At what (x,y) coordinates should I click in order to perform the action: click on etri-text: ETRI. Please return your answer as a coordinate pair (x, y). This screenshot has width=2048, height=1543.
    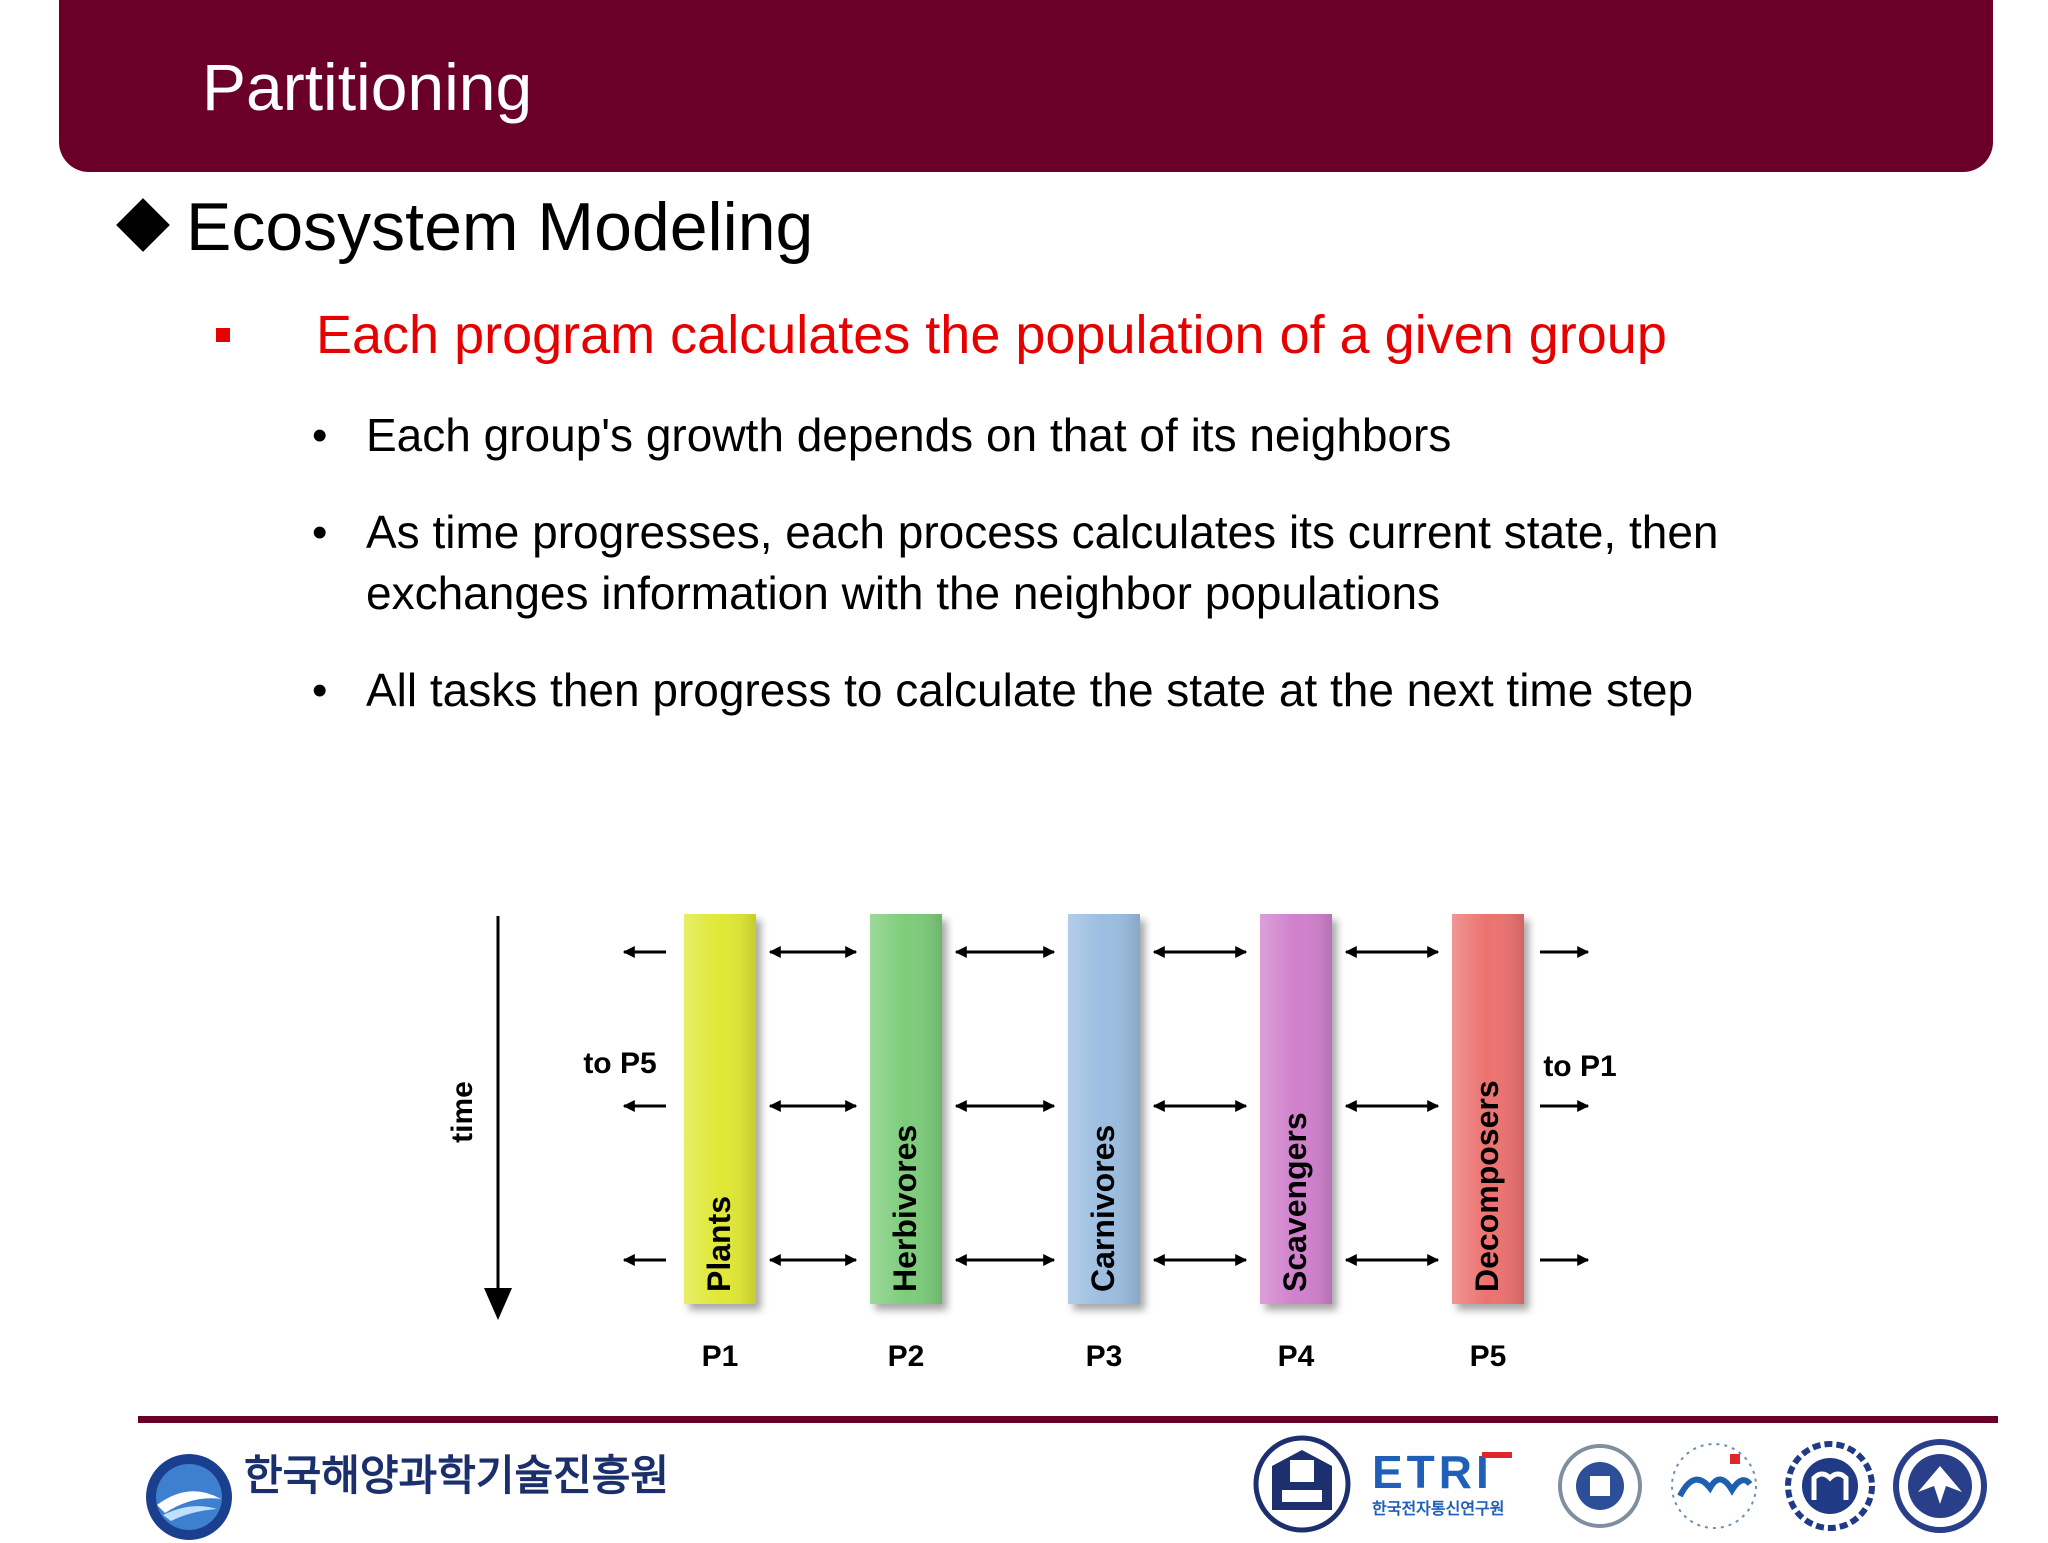
    Looking at the image, I should click on (1432, 1472).